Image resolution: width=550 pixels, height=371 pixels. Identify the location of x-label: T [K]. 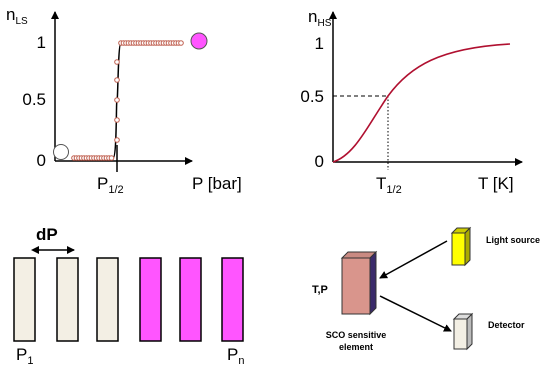
(496, 183).